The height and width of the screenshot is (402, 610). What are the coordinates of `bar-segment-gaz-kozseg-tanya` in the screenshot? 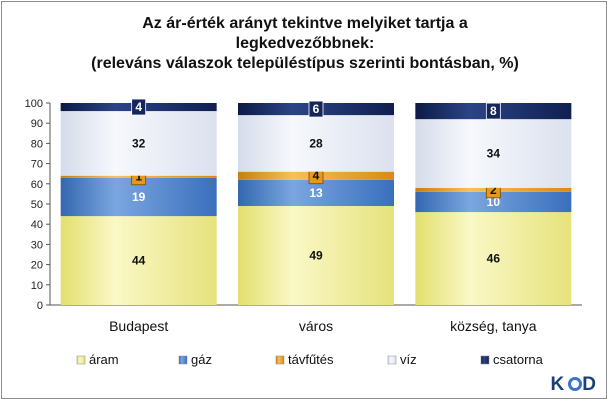 It's located at (493, 202).